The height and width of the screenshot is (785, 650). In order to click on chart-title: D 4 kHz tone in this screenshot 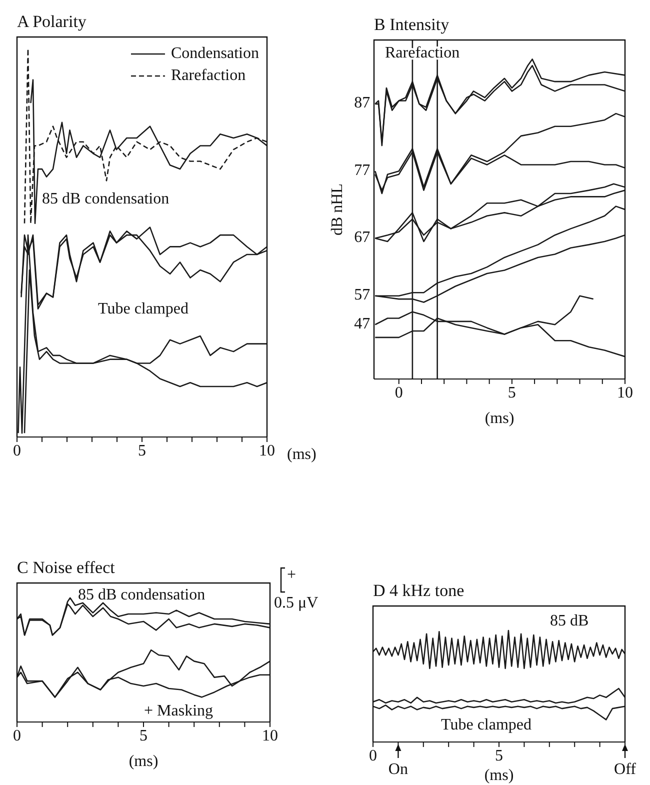, I will do `click(418, 590)`.